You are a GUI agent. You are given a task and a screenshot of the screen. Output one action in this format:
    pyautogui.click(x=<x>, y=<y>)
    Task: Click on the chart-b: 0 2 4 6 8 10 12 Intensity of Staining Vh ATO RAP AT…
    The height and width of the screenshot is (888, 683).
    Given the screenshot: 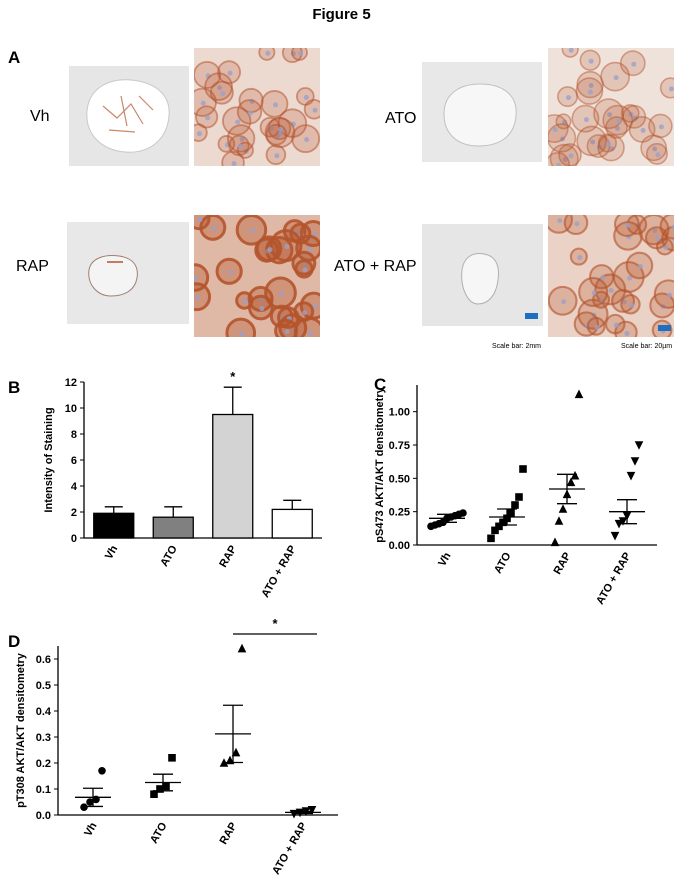 What is the action you would take?
    pyautogui.click(x=170, y=485)
    